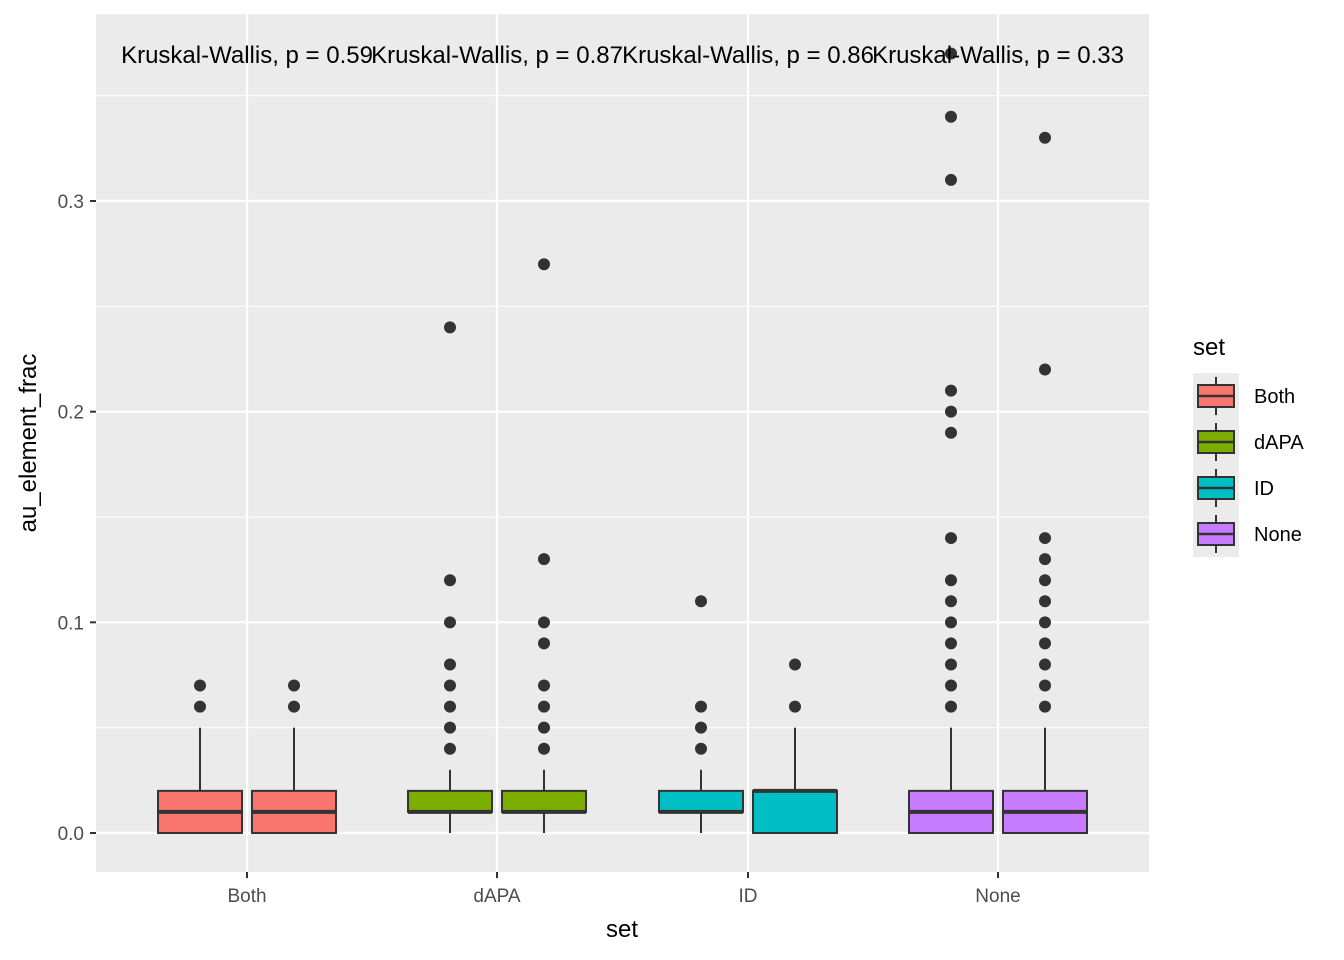 Image resolution: width=1344 pixels, height=960 pixels. Describe the element at coordinates (1279, 443) in the screenshot. I see `legend-label-dapa: dAPA` at that location.